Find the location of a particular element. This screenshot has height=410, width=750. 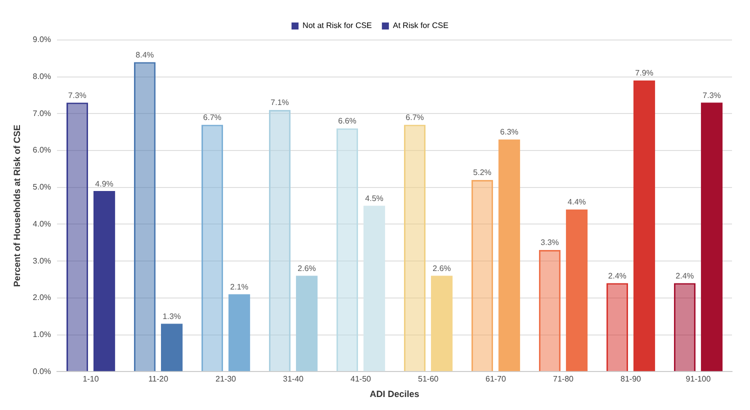

x-tick-label: 21-30 is located at coordinates (226, 379).